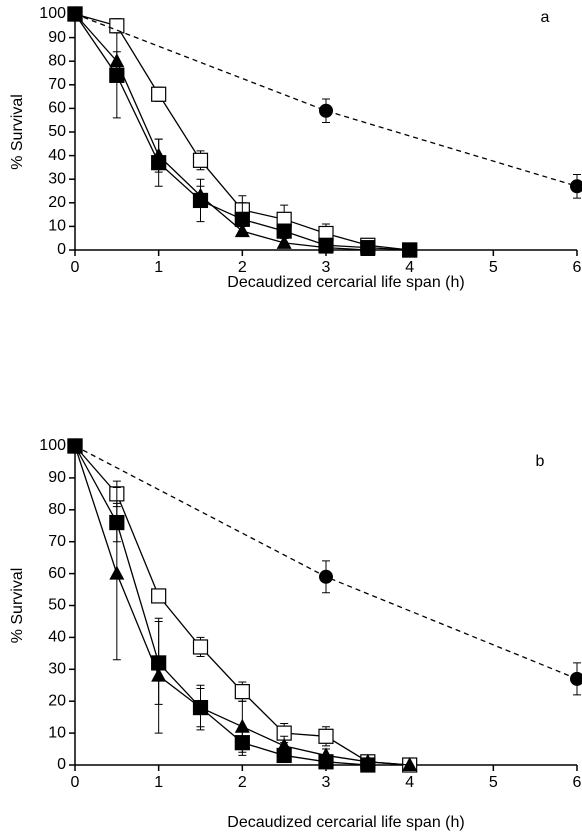 The height and width of the screenshot is (834, 582). What do you see at coordinates (540, 461) in the screenshot?
I see `panel-label: b` at bounding box center [540, 461].